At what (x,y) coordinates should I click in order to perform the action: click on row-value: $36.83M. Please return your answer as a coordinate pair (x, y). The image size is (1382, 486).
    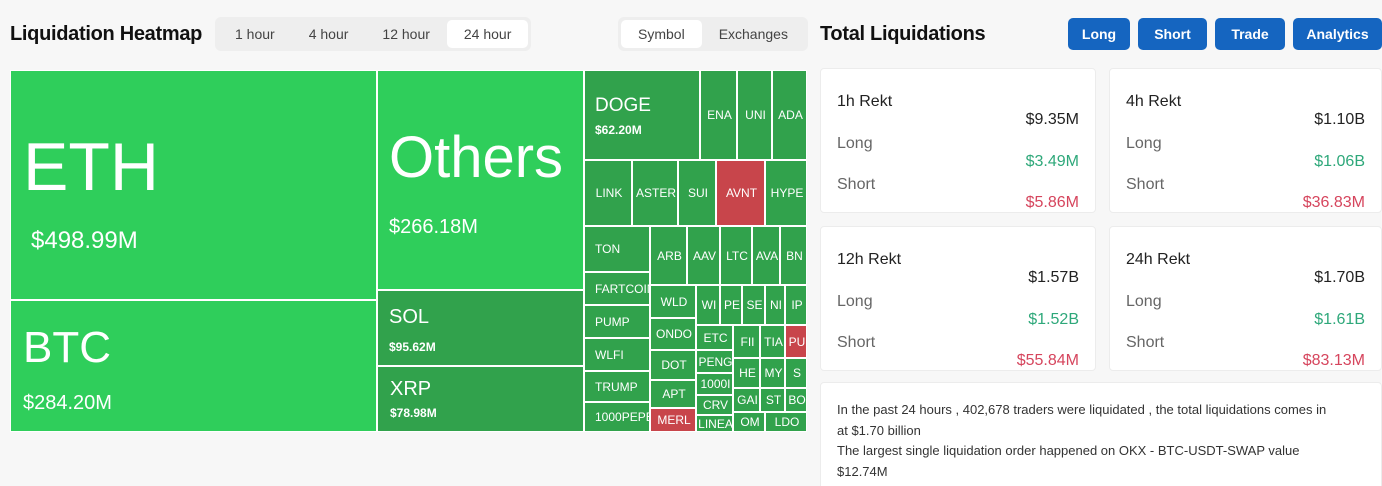
    Looking at the image, I should click on (1333, 202).